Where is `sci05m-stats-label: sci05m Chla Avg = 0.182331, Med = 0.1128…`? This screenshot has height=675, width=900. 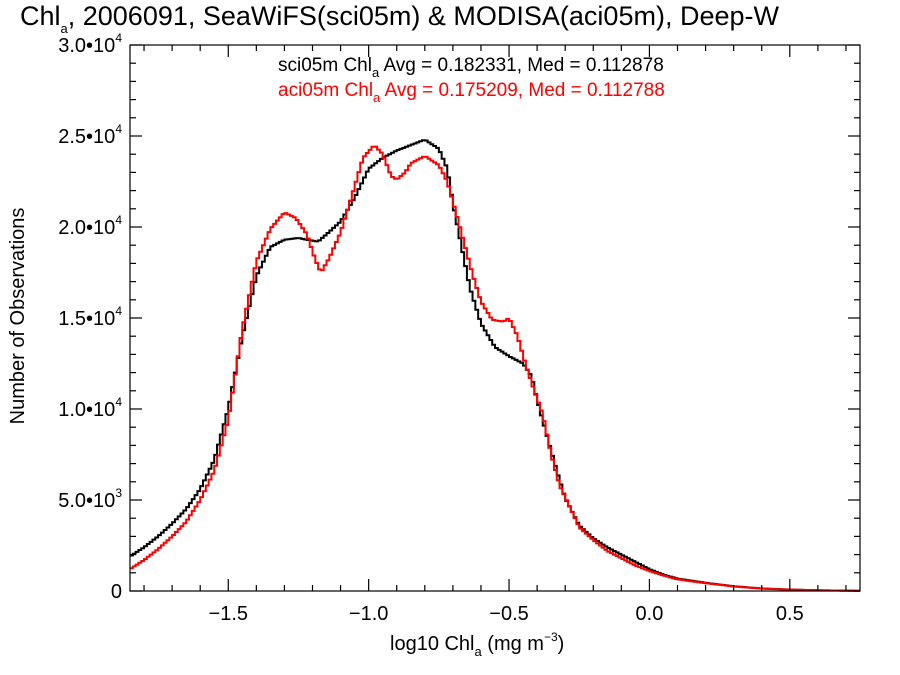 sci05m-stats-label: sci05m Chla Avg = 0.182331, Med = 0.1128… is located at coordinates (471, 67).